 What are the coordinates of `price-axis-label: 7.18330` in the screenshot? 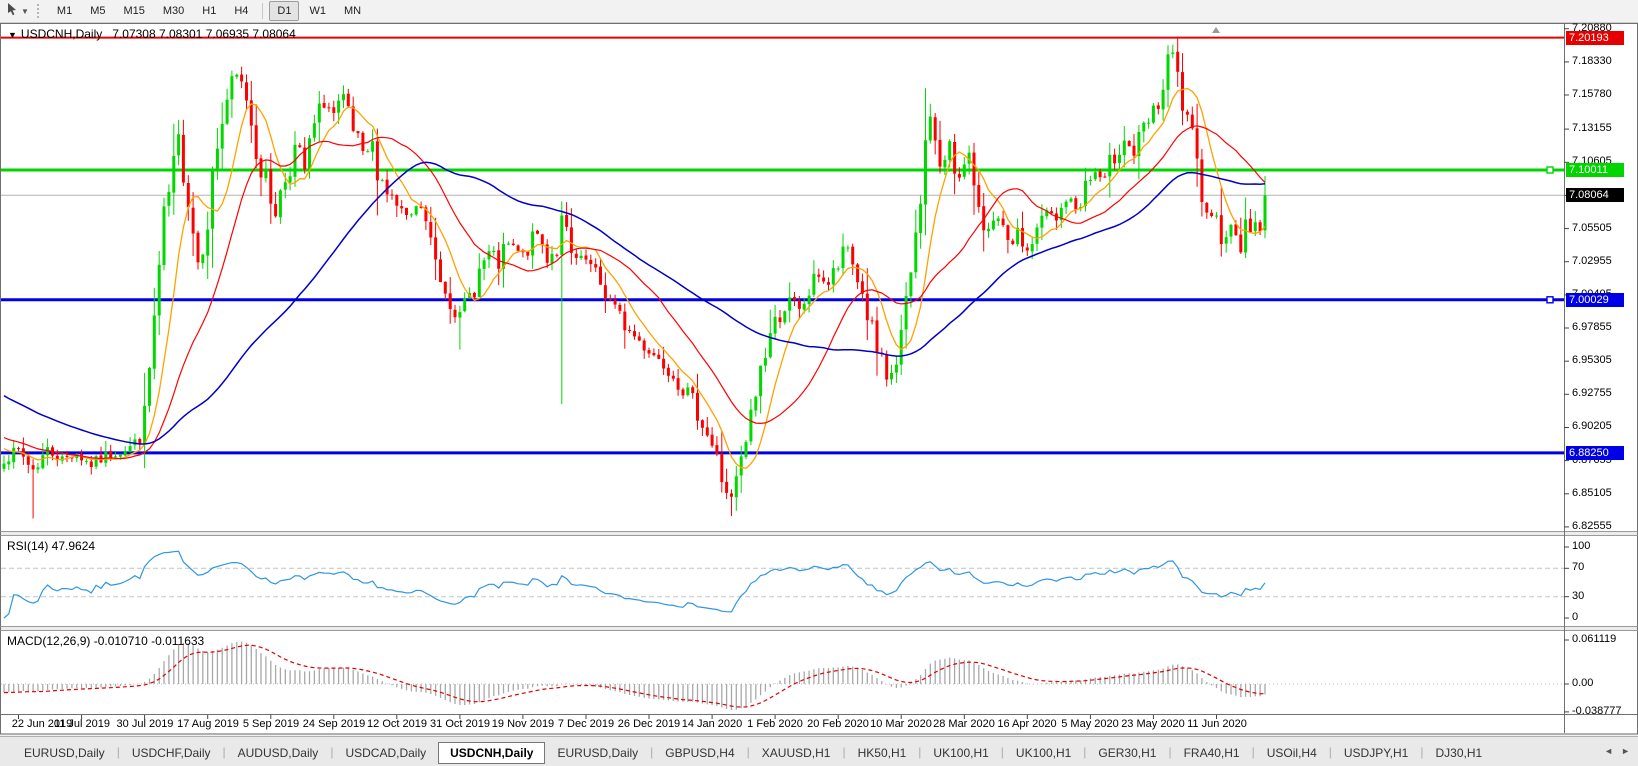 It's located at (1592, 61).